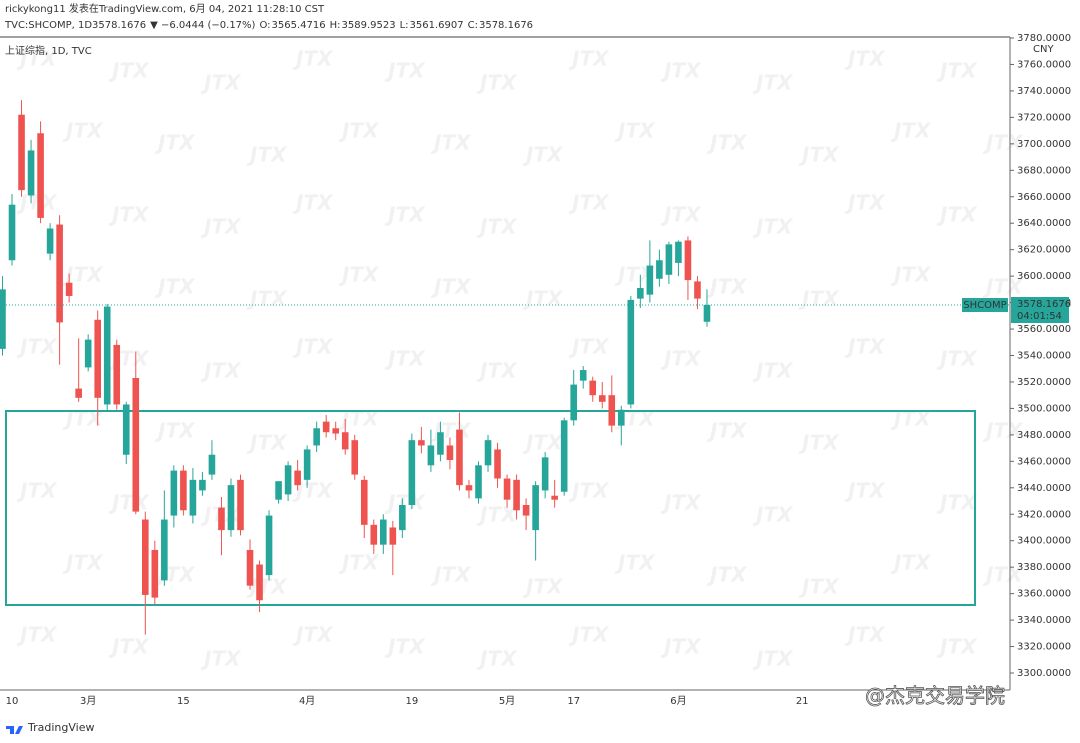 The image size is (1080, 743). What do you see at coordinates (1044, 170) in the screenshot?
I see `y-tick-label: 3680.0000` at bounding box center [1044, 170].